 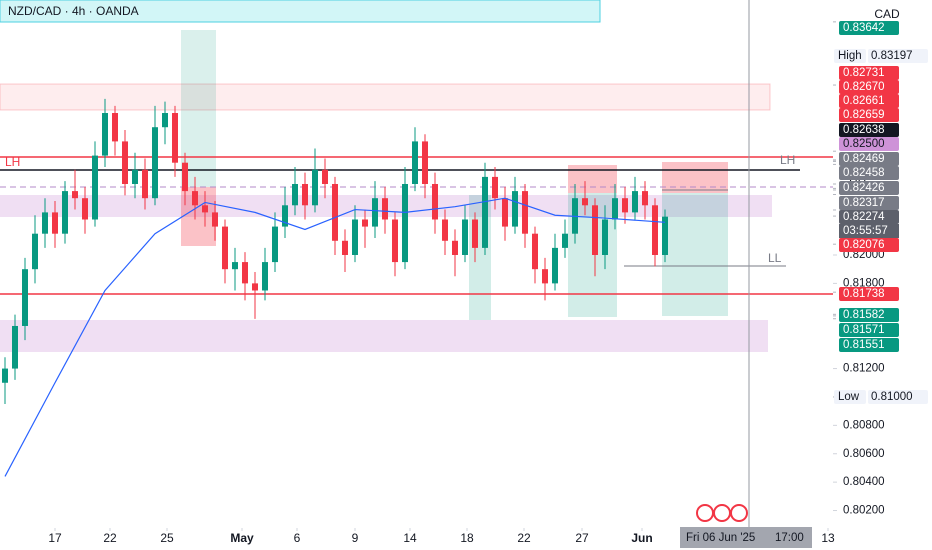 I want to click on crosshair-box, so click(x=746, y=537).